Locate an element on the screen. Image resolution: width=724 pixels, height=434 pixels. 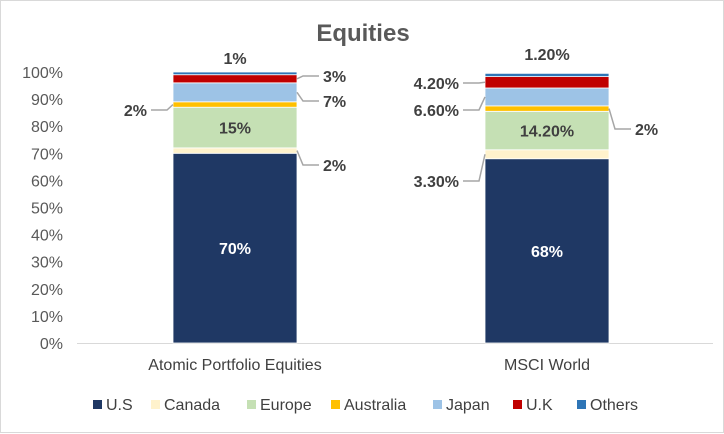
y-tick-label: 80% is located at coordinates (47, 127).